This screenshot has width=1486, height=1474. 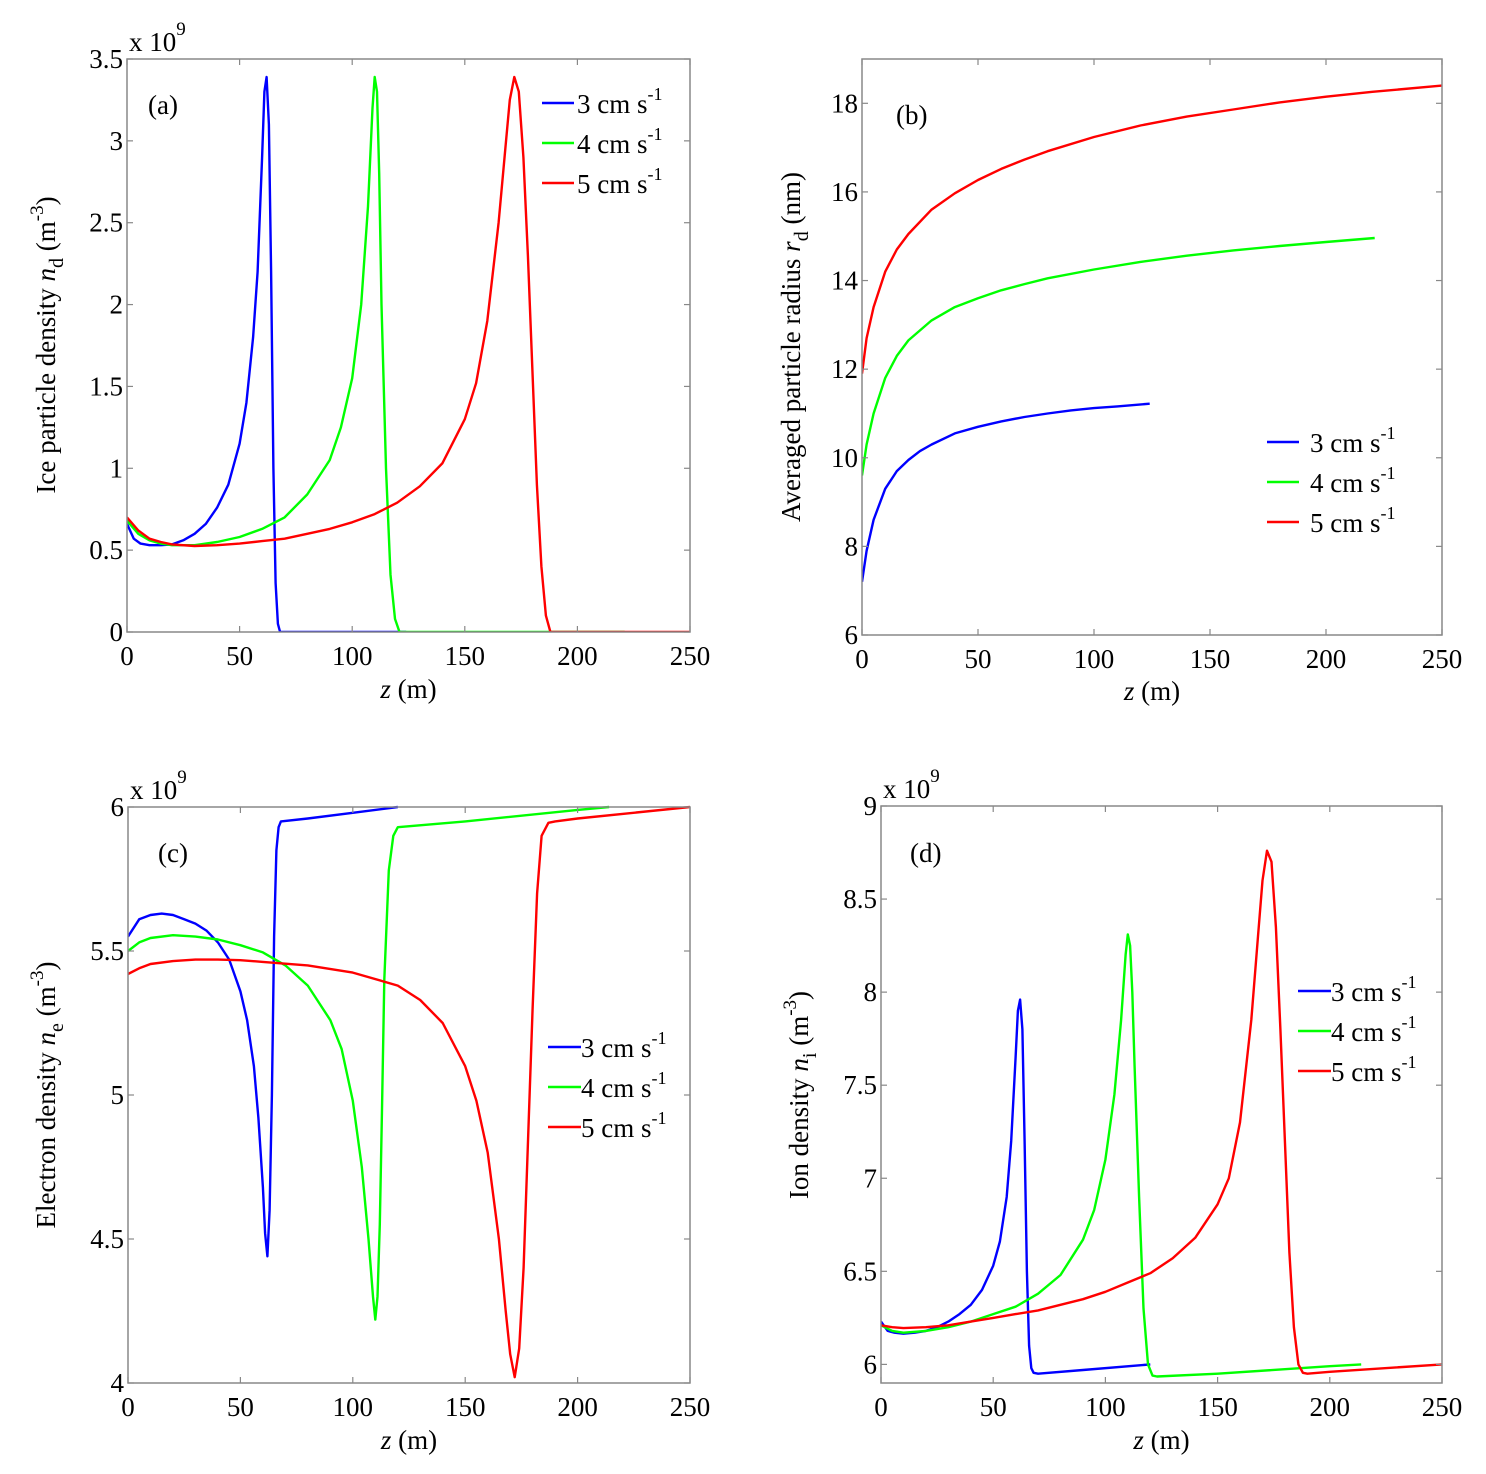 What do you see at coordinates (871, 1178) in the screenshot?
I see `y-tick-label: 7` at bounding box center [871, 1178].